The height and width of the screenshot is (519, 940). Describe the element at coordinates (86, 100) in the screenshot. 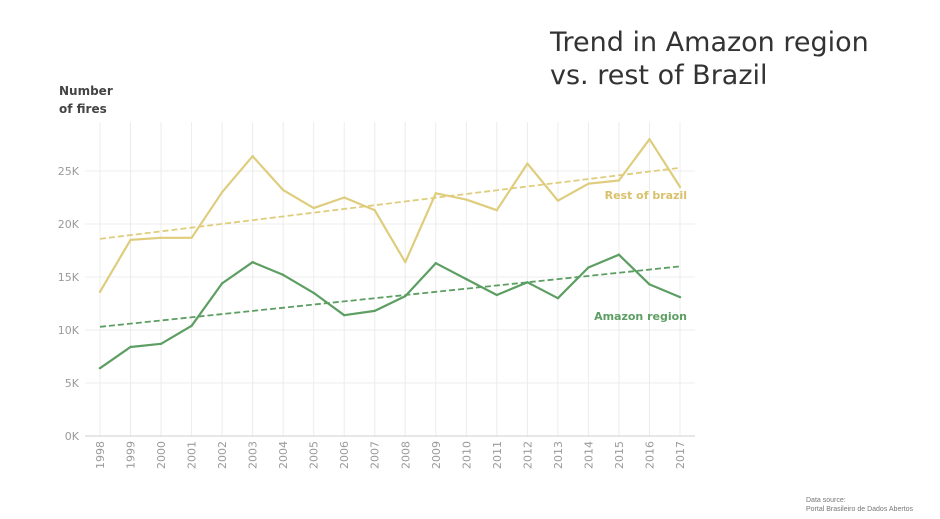

I see `y-axis-label: Number of fires` at that location.